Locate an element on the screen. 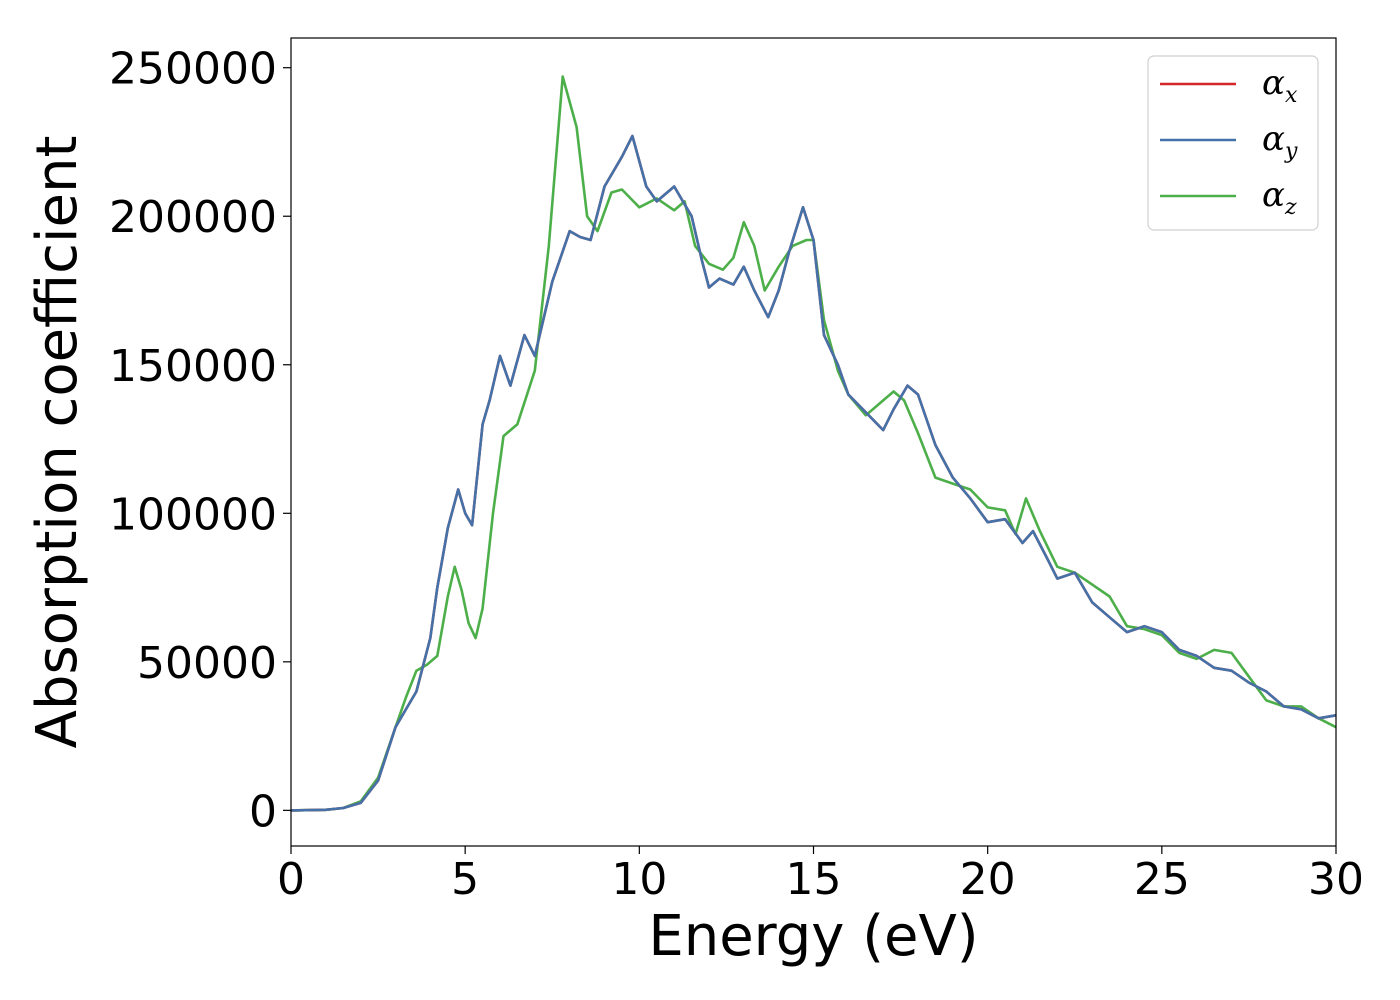  x-axis-ticks: 0 5 10 15 20 25 30 is located at coordinates (820, 875).